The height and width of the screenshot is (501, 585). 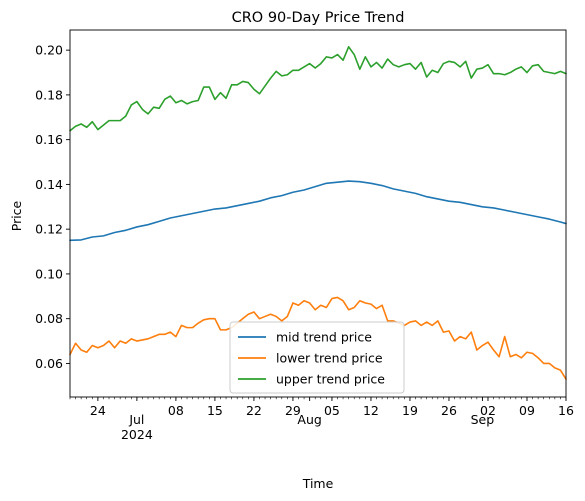 I want to click on x-tick-label: 12, so click(x=371, y=410).